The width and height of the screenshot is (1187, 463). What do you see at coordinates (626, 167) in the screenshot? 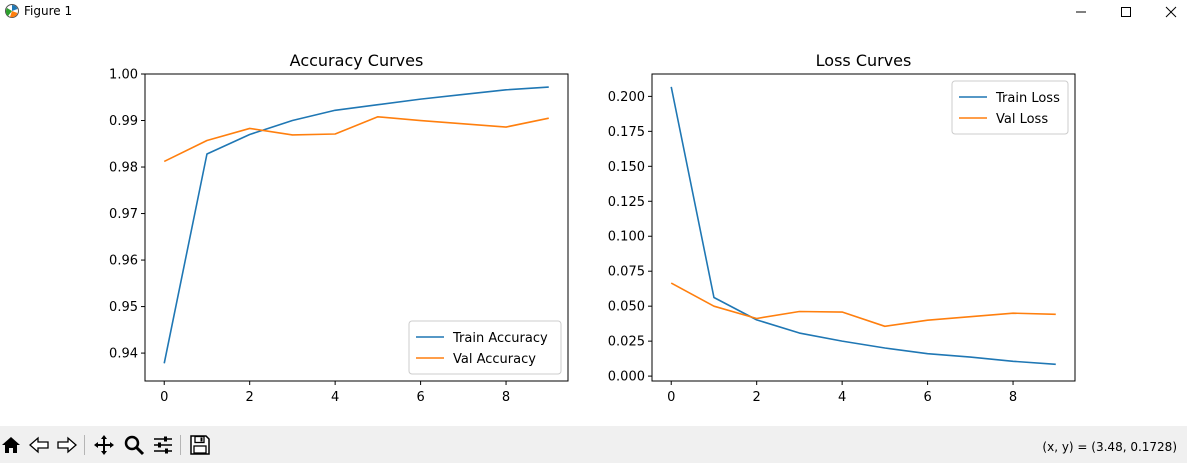
I see `loss-ytick-label: 0.150` at bounding box center [626, 167].